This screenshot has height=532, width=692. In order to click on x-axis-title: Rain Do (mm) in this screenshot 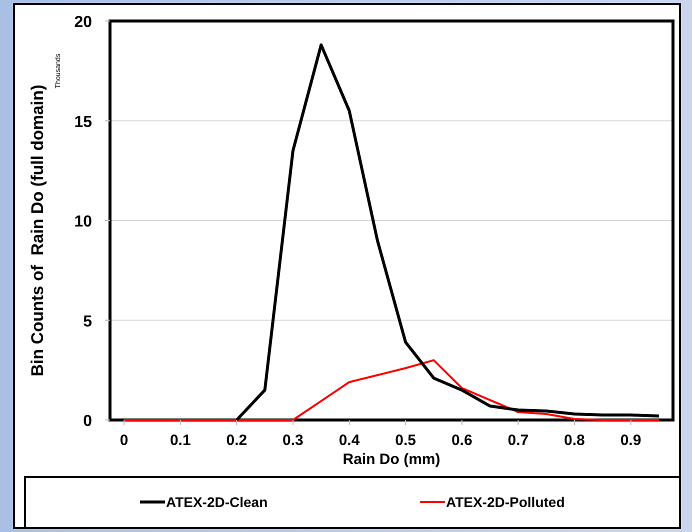, I will do `click(391, 459)`.